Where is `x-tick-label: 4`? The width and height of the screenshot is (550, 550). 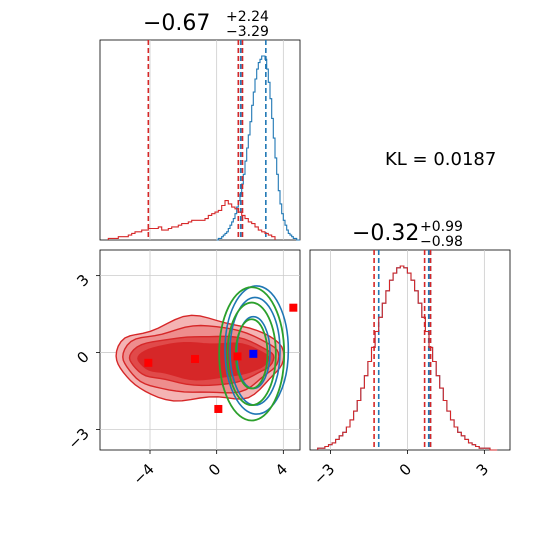 x-tick-label: 4 is located at coordinates (281, 469).